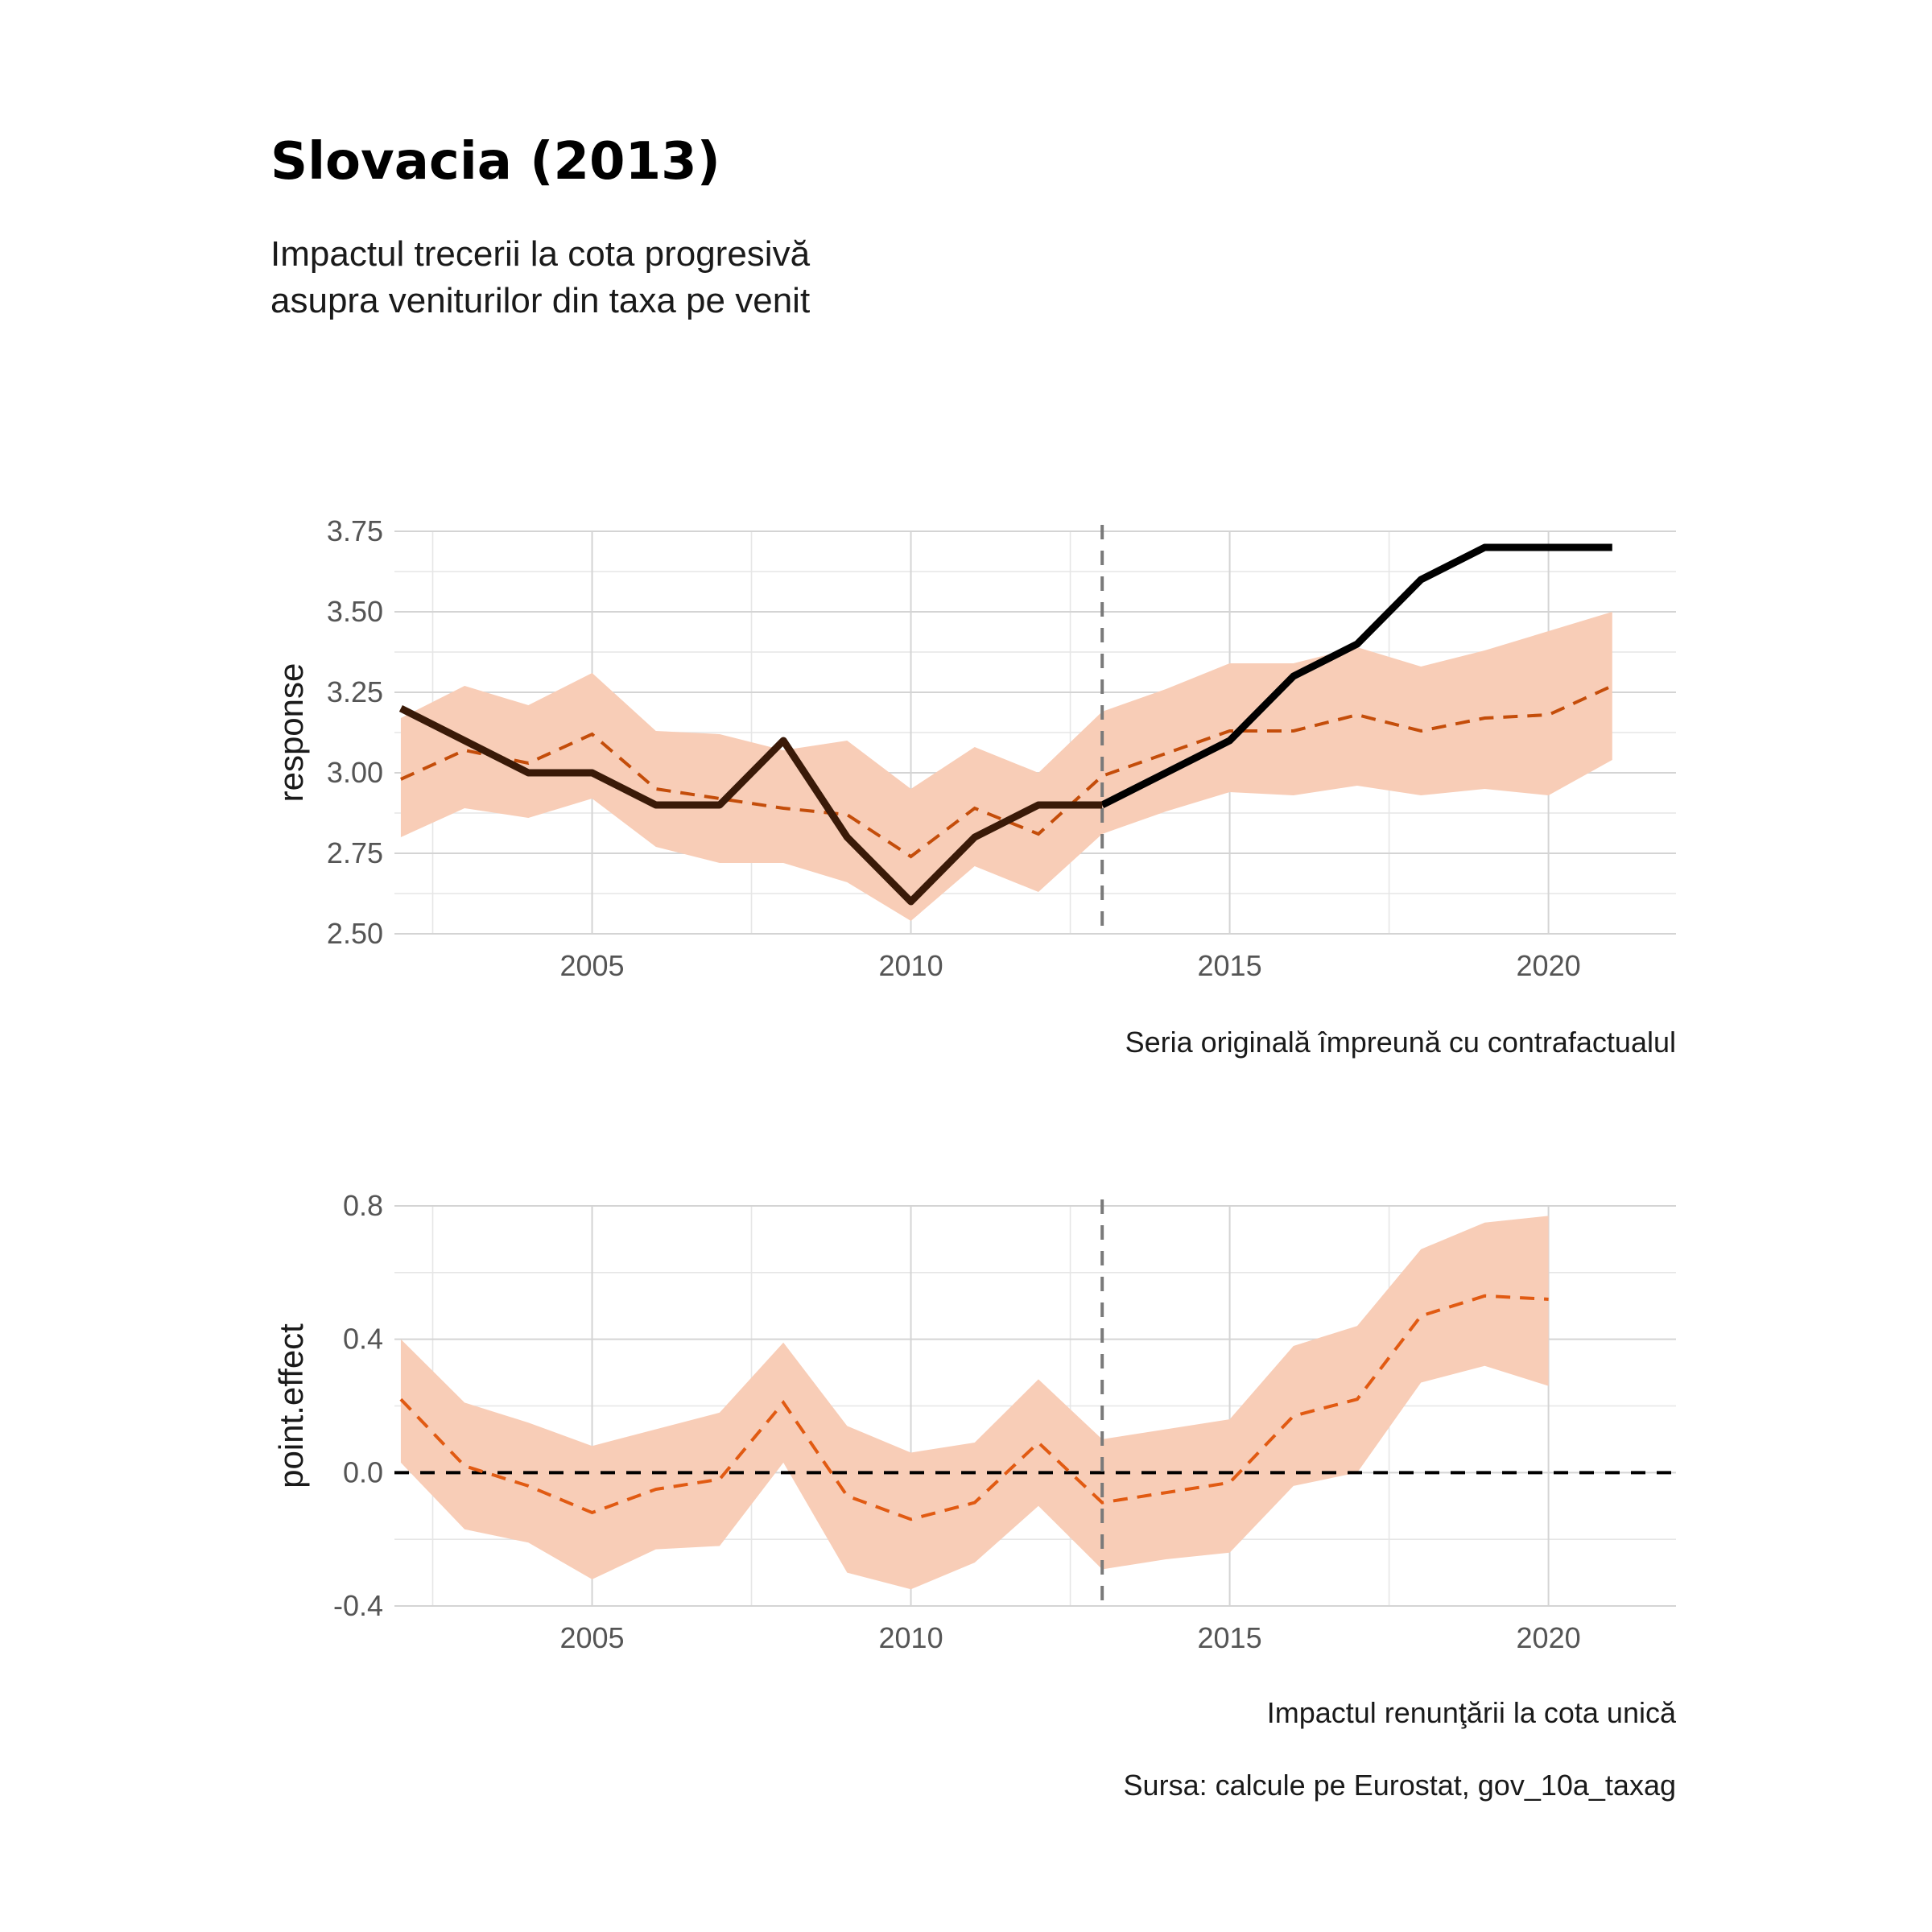 The width and height of the screenshot is (1932, 1932). Describe the element at coordinates (355, 933) in the screenshot. I see `y-tick-label: 2.50` at that location.